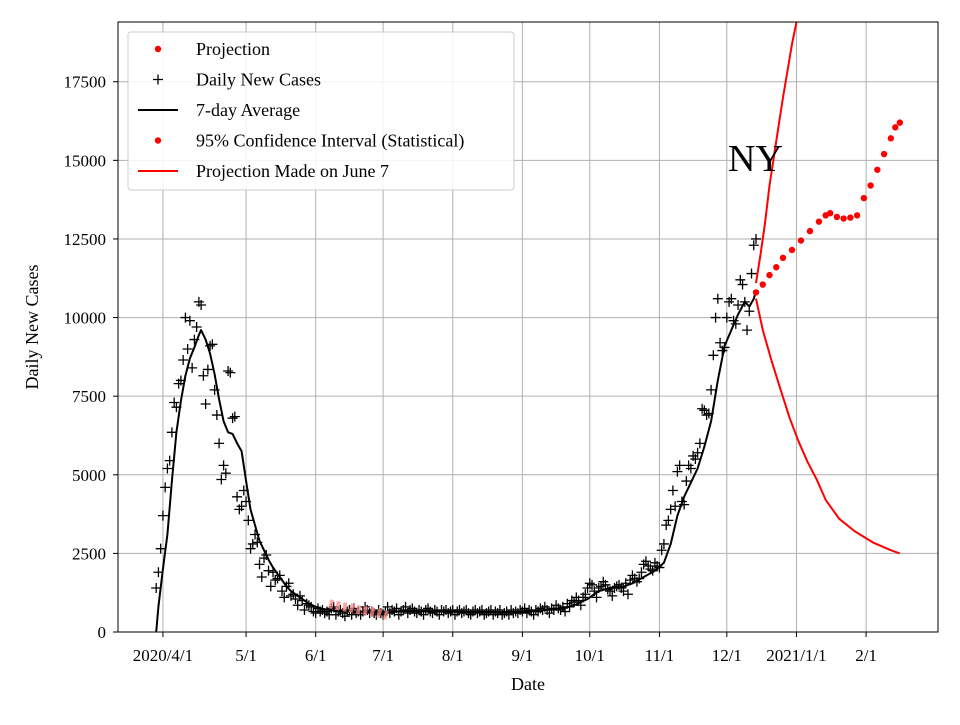 The height and width of the screenshot is (725, 960). Describe the element at coordinates (321, 111) in the screenshot. I see `legend-box` at that location.